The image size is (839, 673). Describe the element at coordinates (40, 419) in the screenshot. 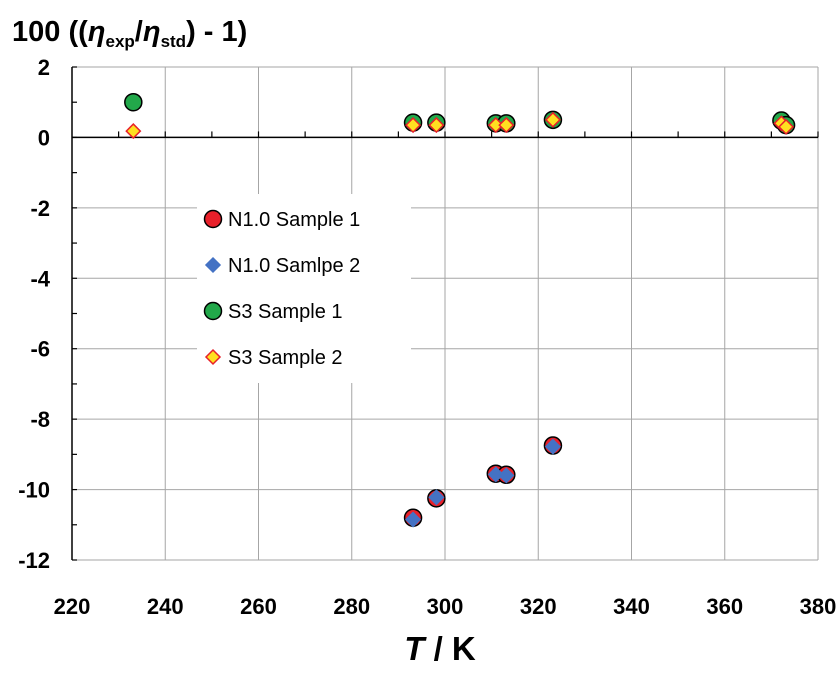

I see `y-tick-label: -8` at that location.